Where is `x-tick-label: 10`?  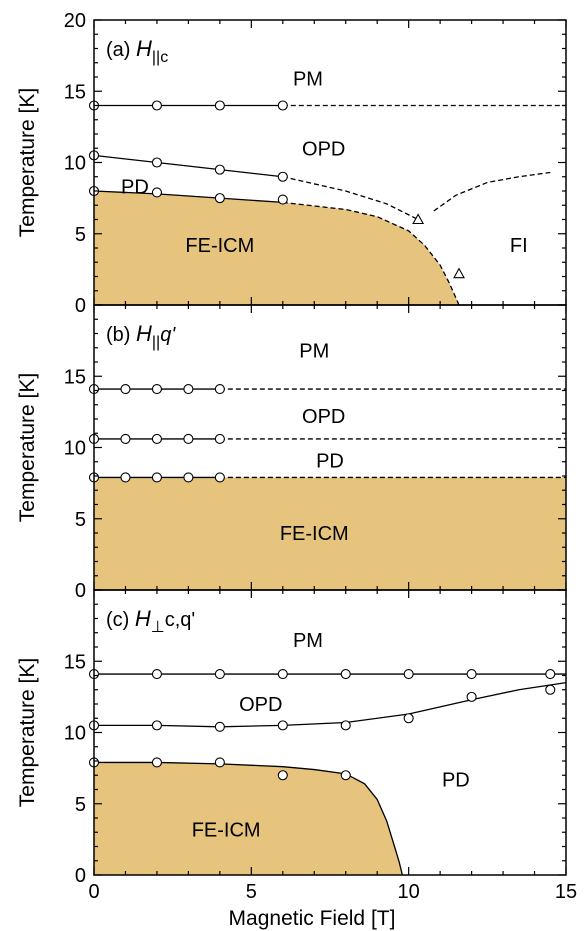 x-tick-label: 10 is located at coordinates (409, 892).